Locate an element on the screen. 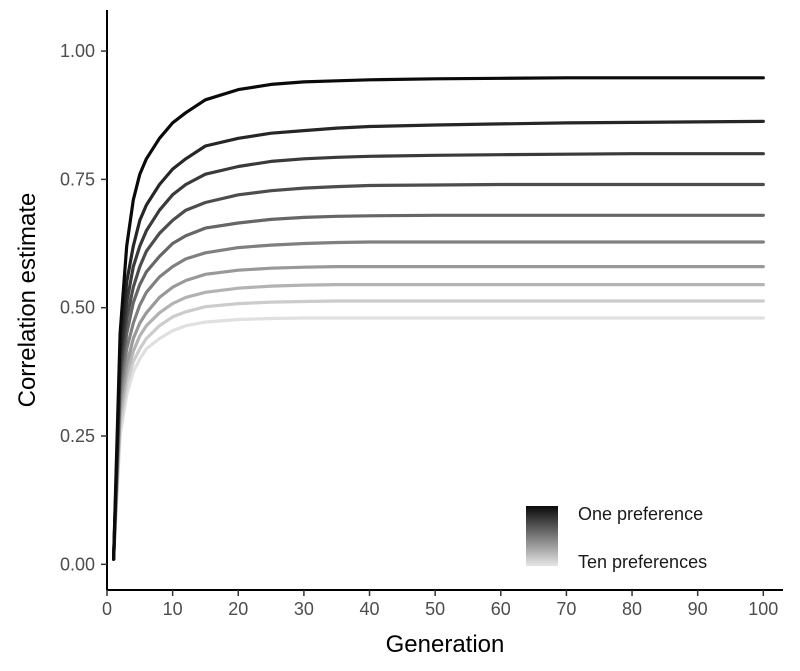  x-tick-label: 90 is located at coordinates (698, 609).